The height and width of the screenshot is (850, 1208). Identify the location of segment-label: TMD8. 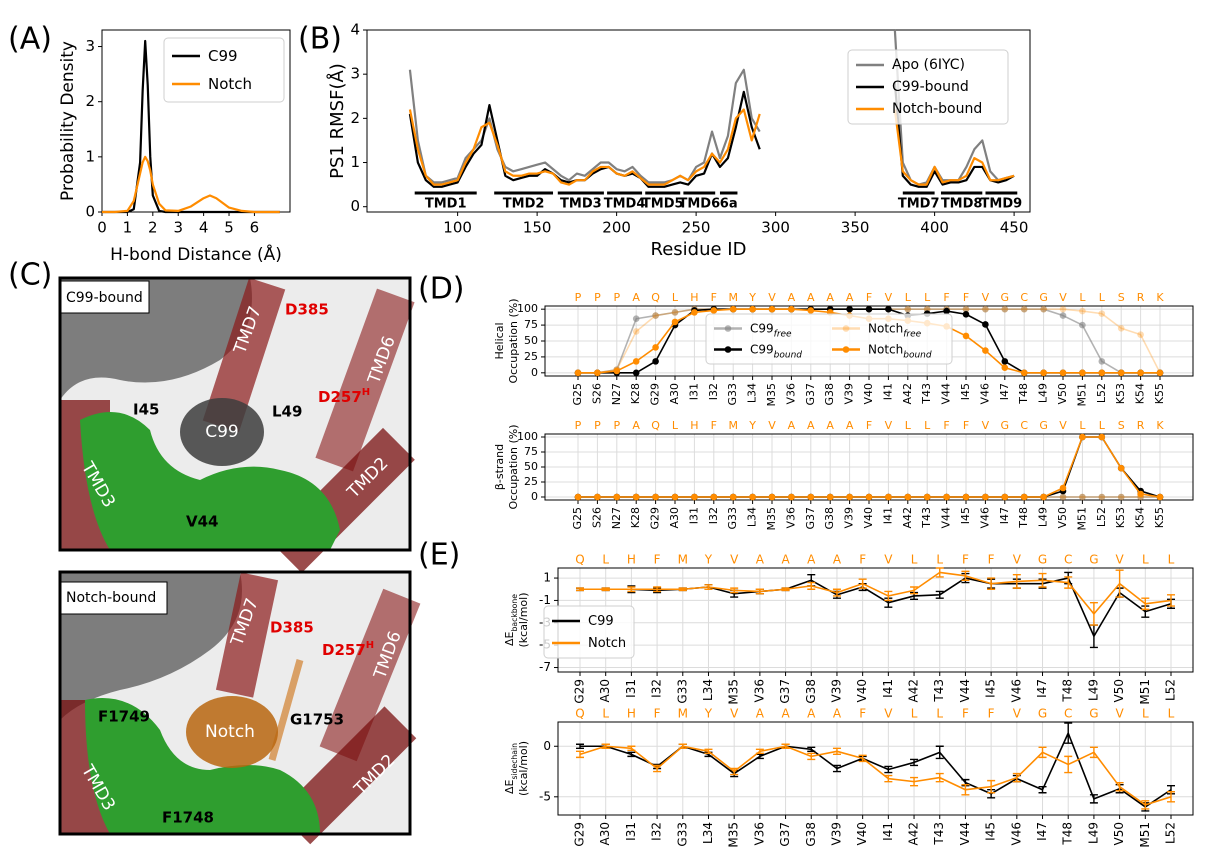
(962, 204).